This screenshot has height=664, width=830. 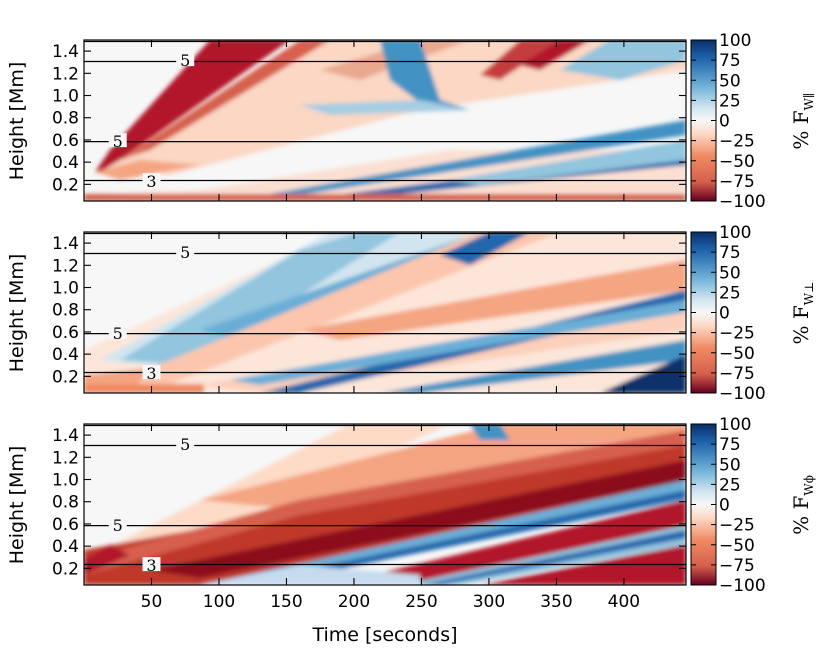 What do you see at coordinates (801, 324) in the screenshot?
I see `colorbar-label-text-middle: % F` at bounding box center [801, 324].